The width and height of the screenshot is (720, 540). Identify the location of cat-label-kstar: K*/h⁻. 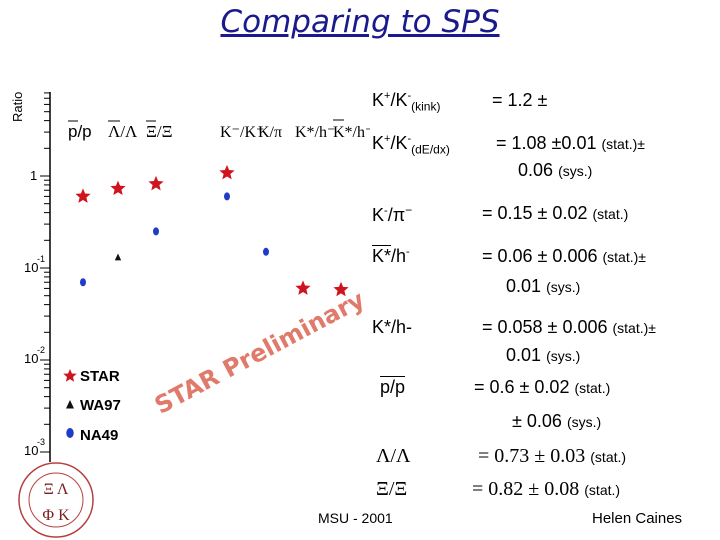
(315, 132).